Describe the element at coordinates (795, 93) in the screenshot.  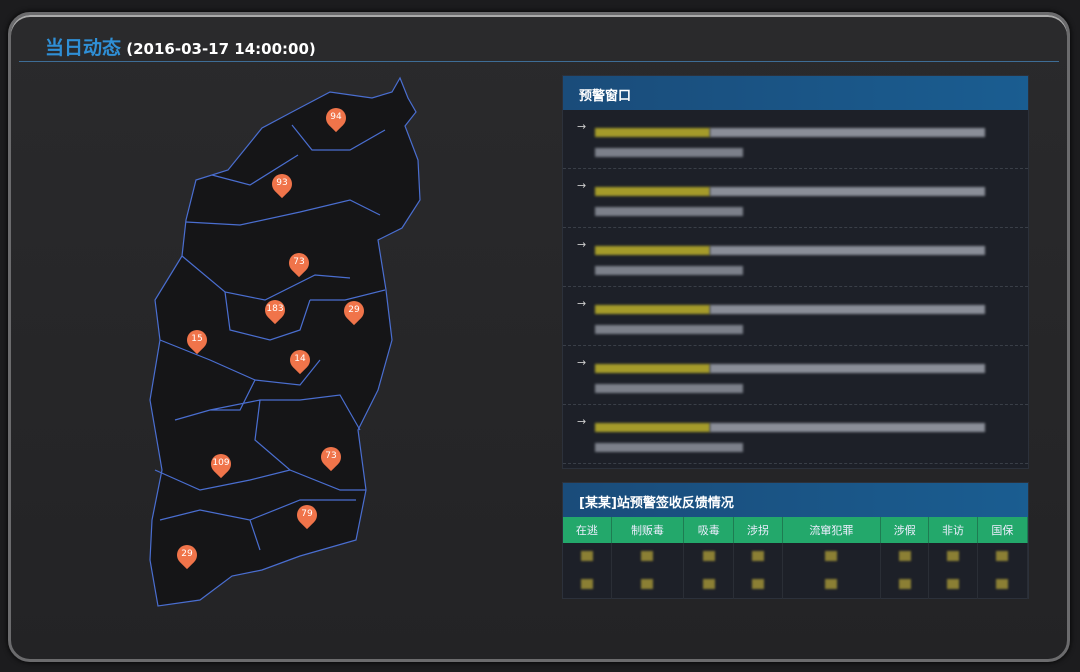
I see `alert-window-title: 预警窗口` at that location.